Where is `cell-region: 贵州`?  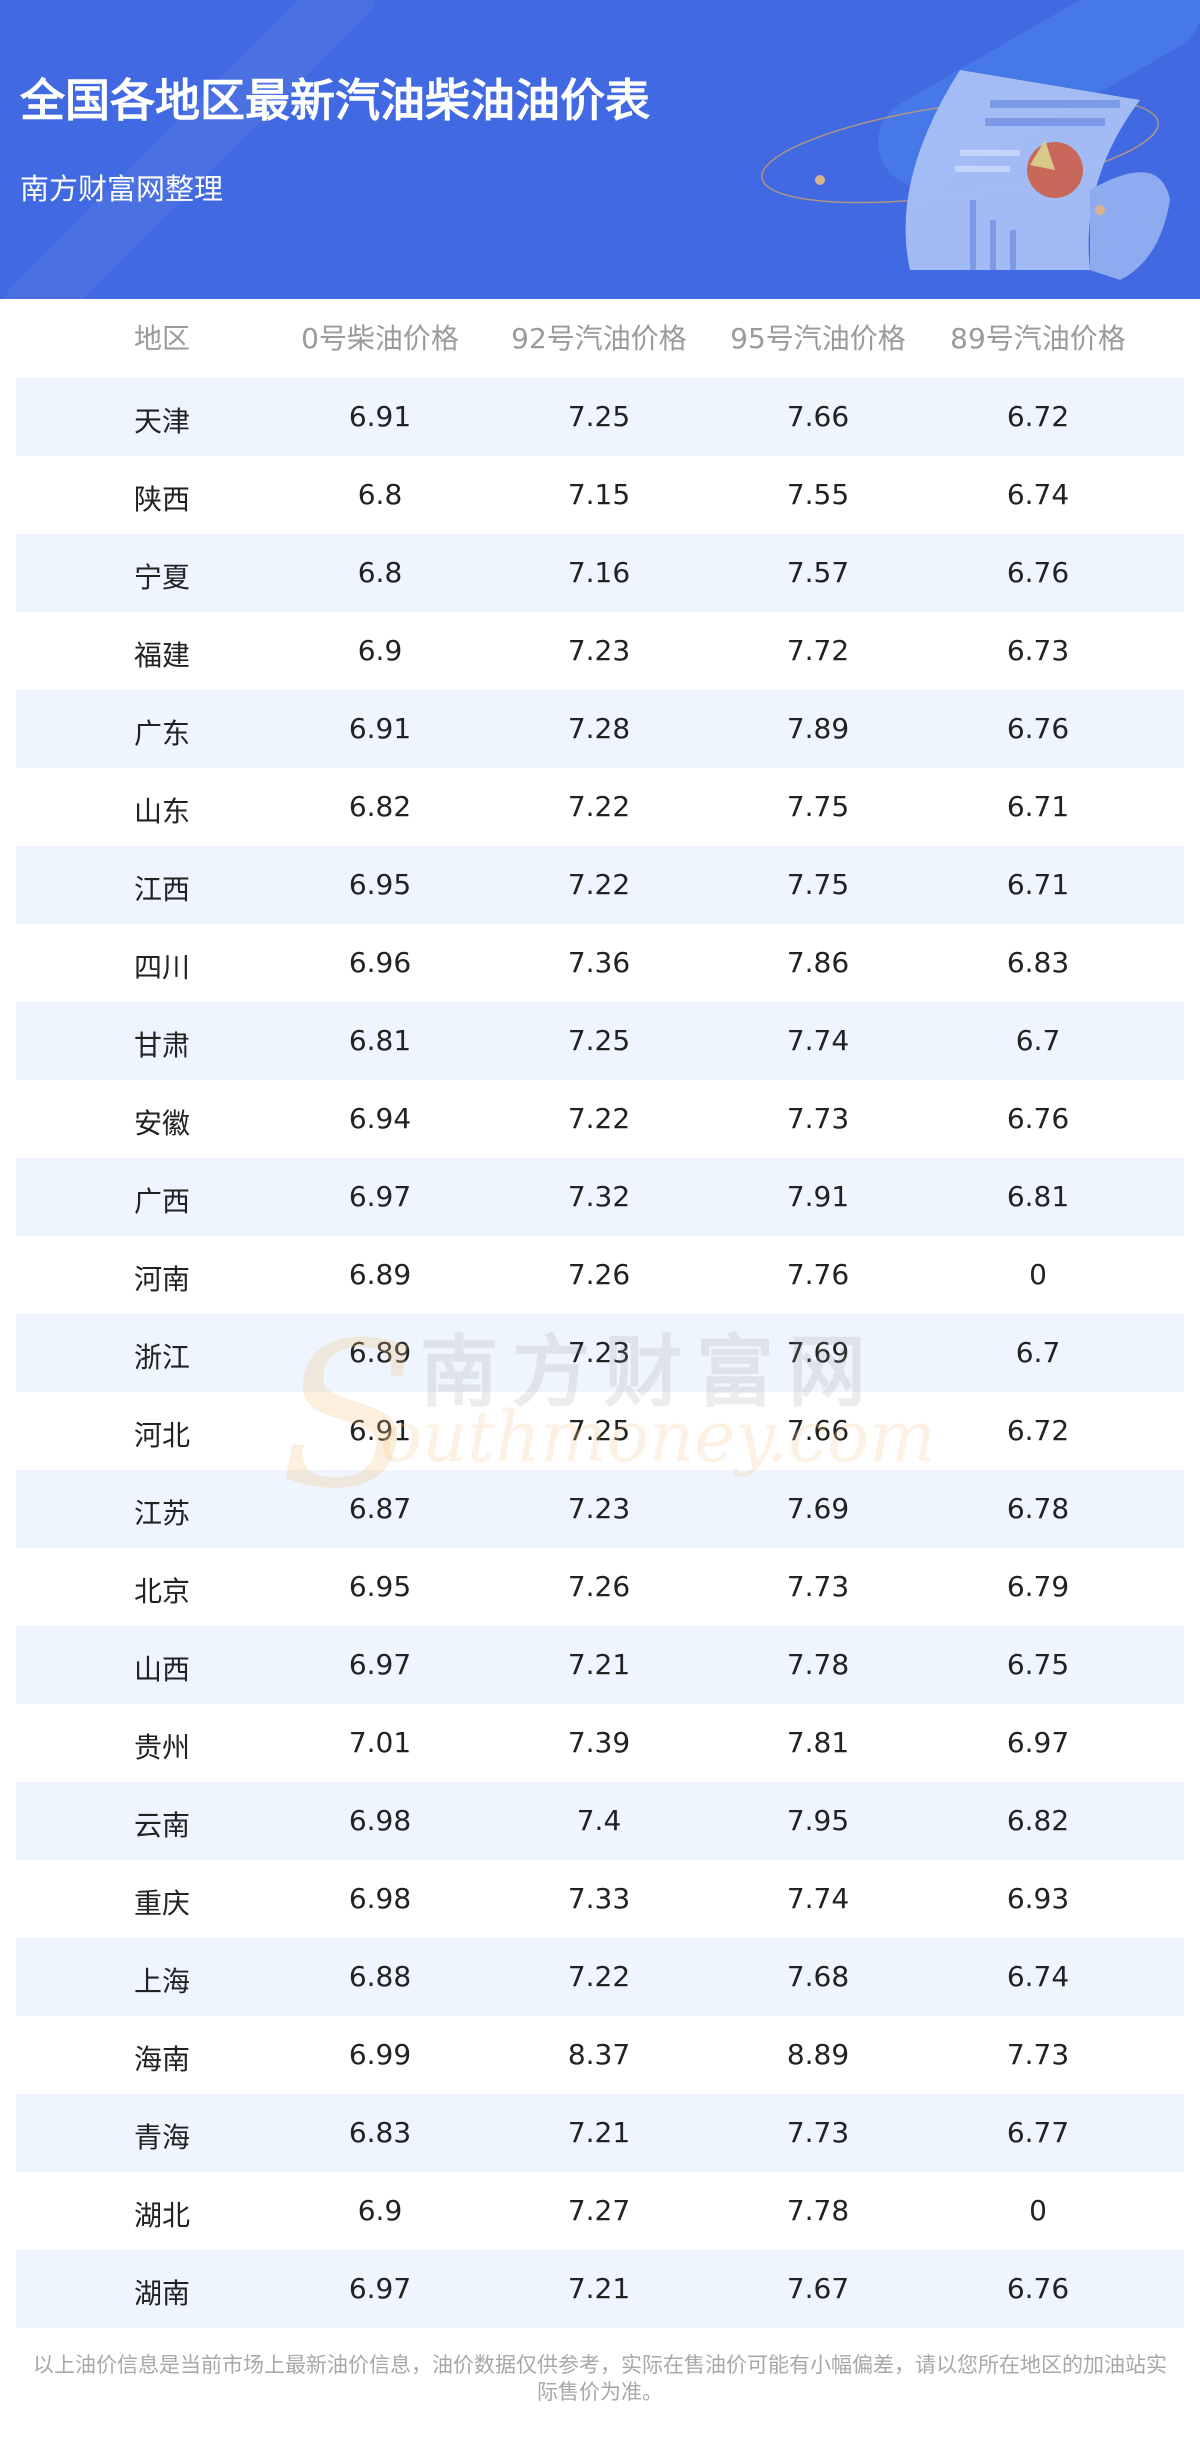 cell-region: 贵州 is located at coordinates (161, 1747).